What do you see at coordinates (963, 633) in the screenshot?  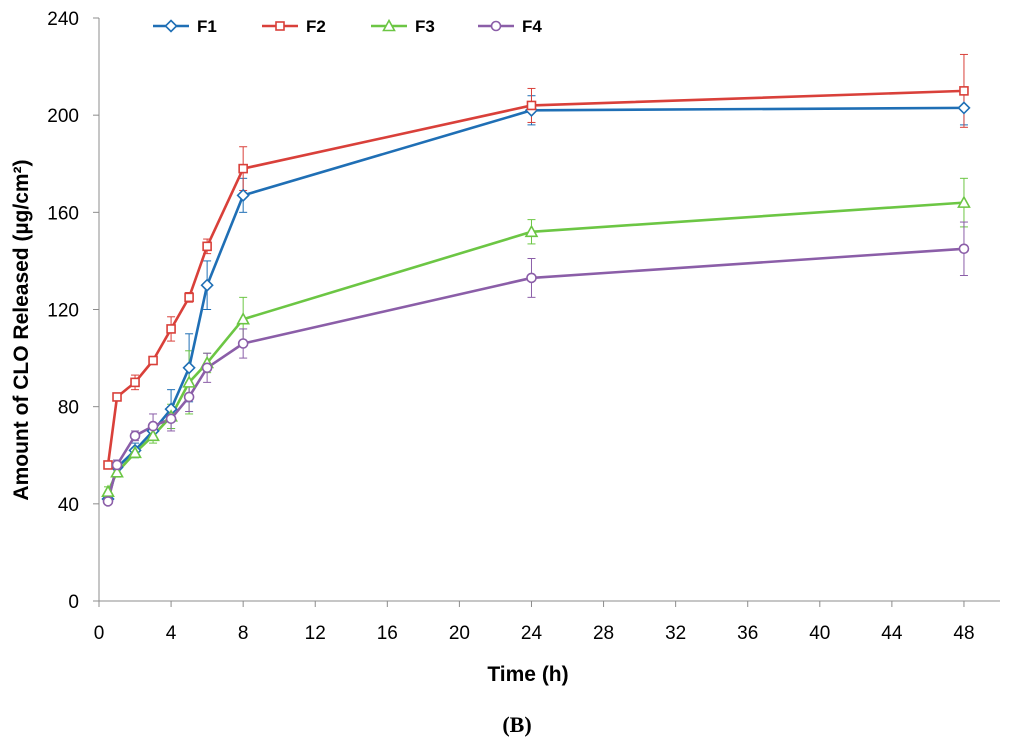 I see `x-tick-label: 48` at bounding box center [963, 633].